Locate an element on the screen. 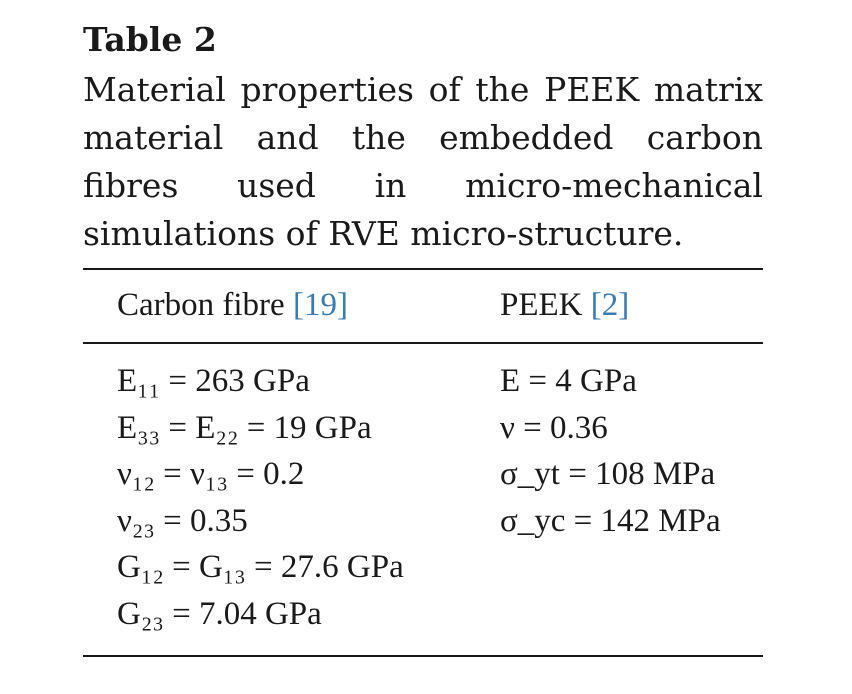  table-bottom-rule is located at coordinates (423, 656).